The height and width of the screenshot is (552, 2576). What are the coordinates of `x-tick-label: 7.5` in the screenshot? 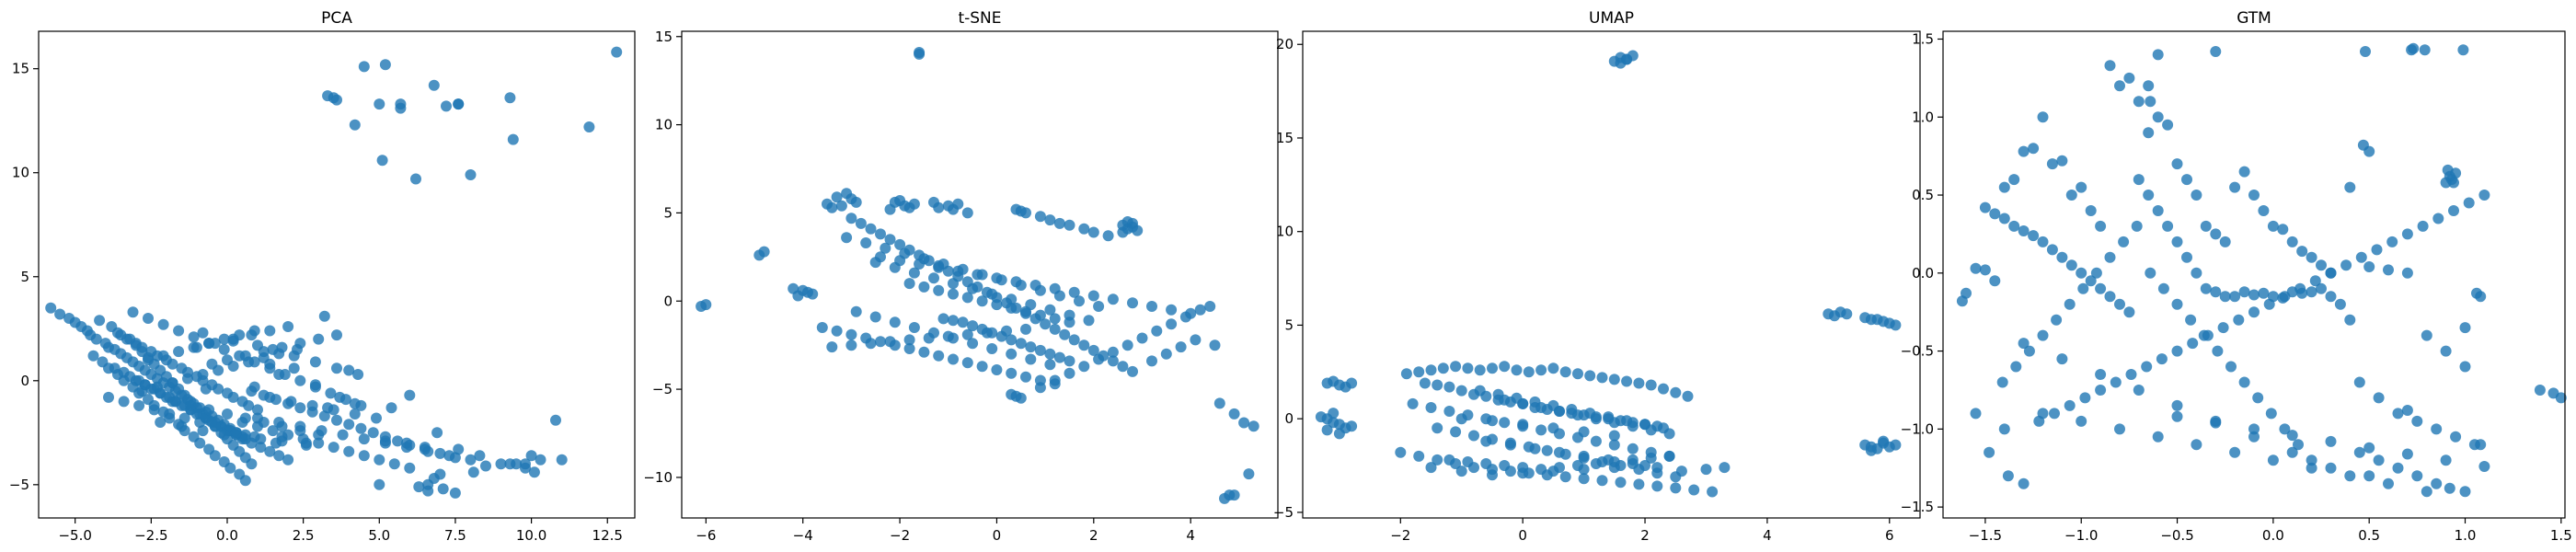 It's located at (455, 535).